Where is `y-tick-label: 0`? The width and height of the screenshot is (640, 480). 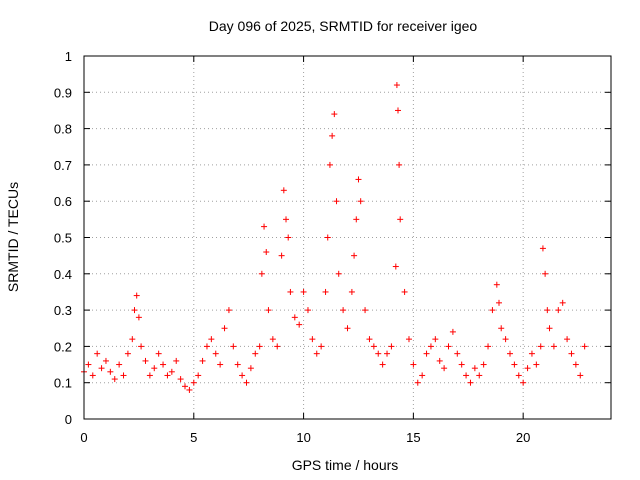 y-tick-label: 0 is located at coordinates (68, 419).